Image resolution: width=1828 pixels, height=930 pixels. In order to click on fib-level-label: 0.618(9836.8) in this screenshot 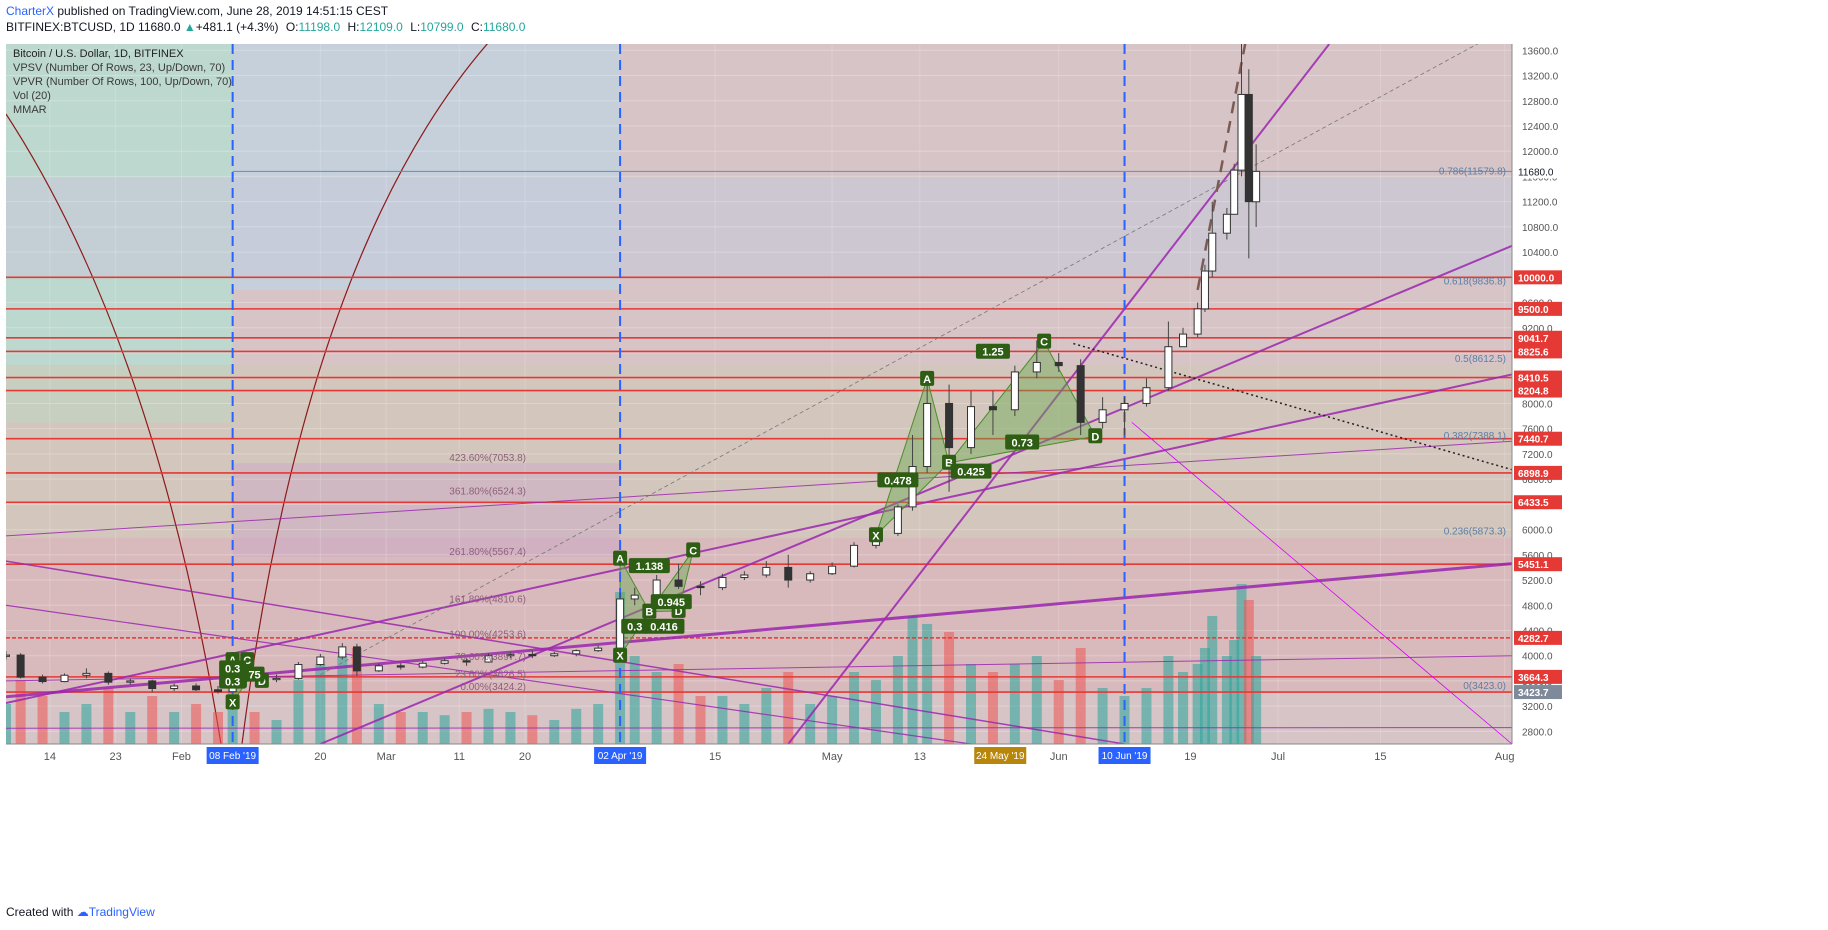, I will do `click(1475, 282)`.